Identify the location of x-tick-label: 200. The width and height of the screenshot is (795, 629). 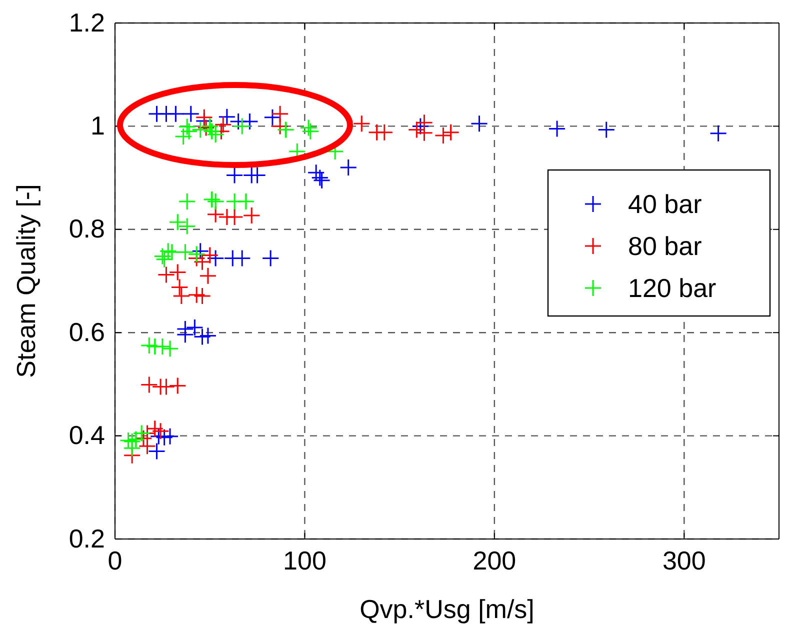
(494, 560).